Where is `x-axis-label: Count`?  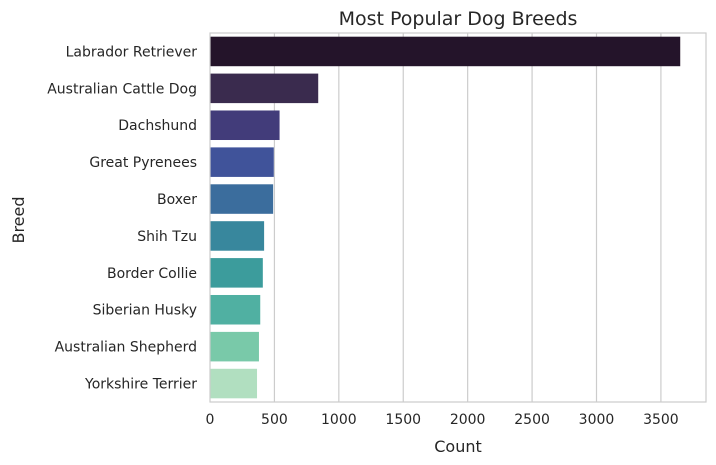
x-axis-label: Count is located at coordinates (458, 446).